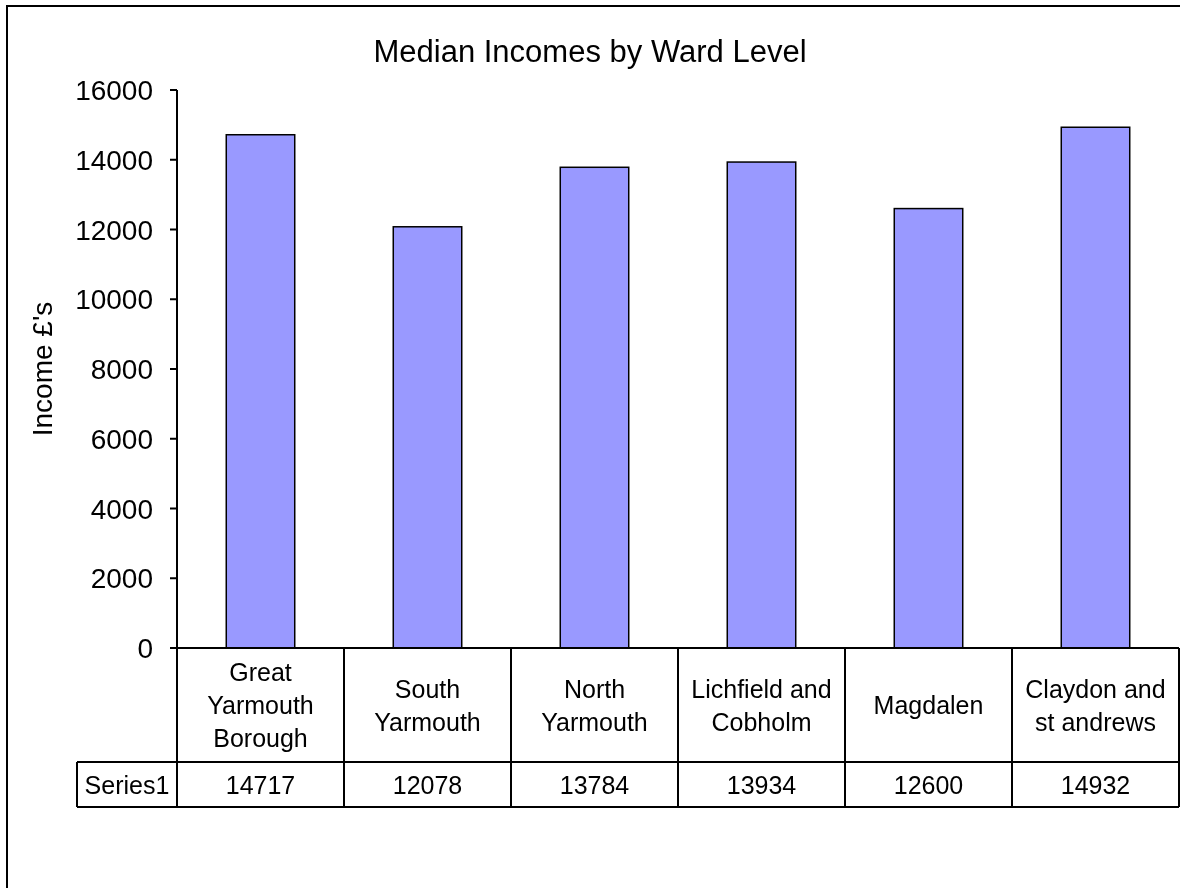 This screenshot has height=888, width=1180. Describe the element at coordinates (127, 784) in the screenshot. I see `legend-label: Series1` at that location.